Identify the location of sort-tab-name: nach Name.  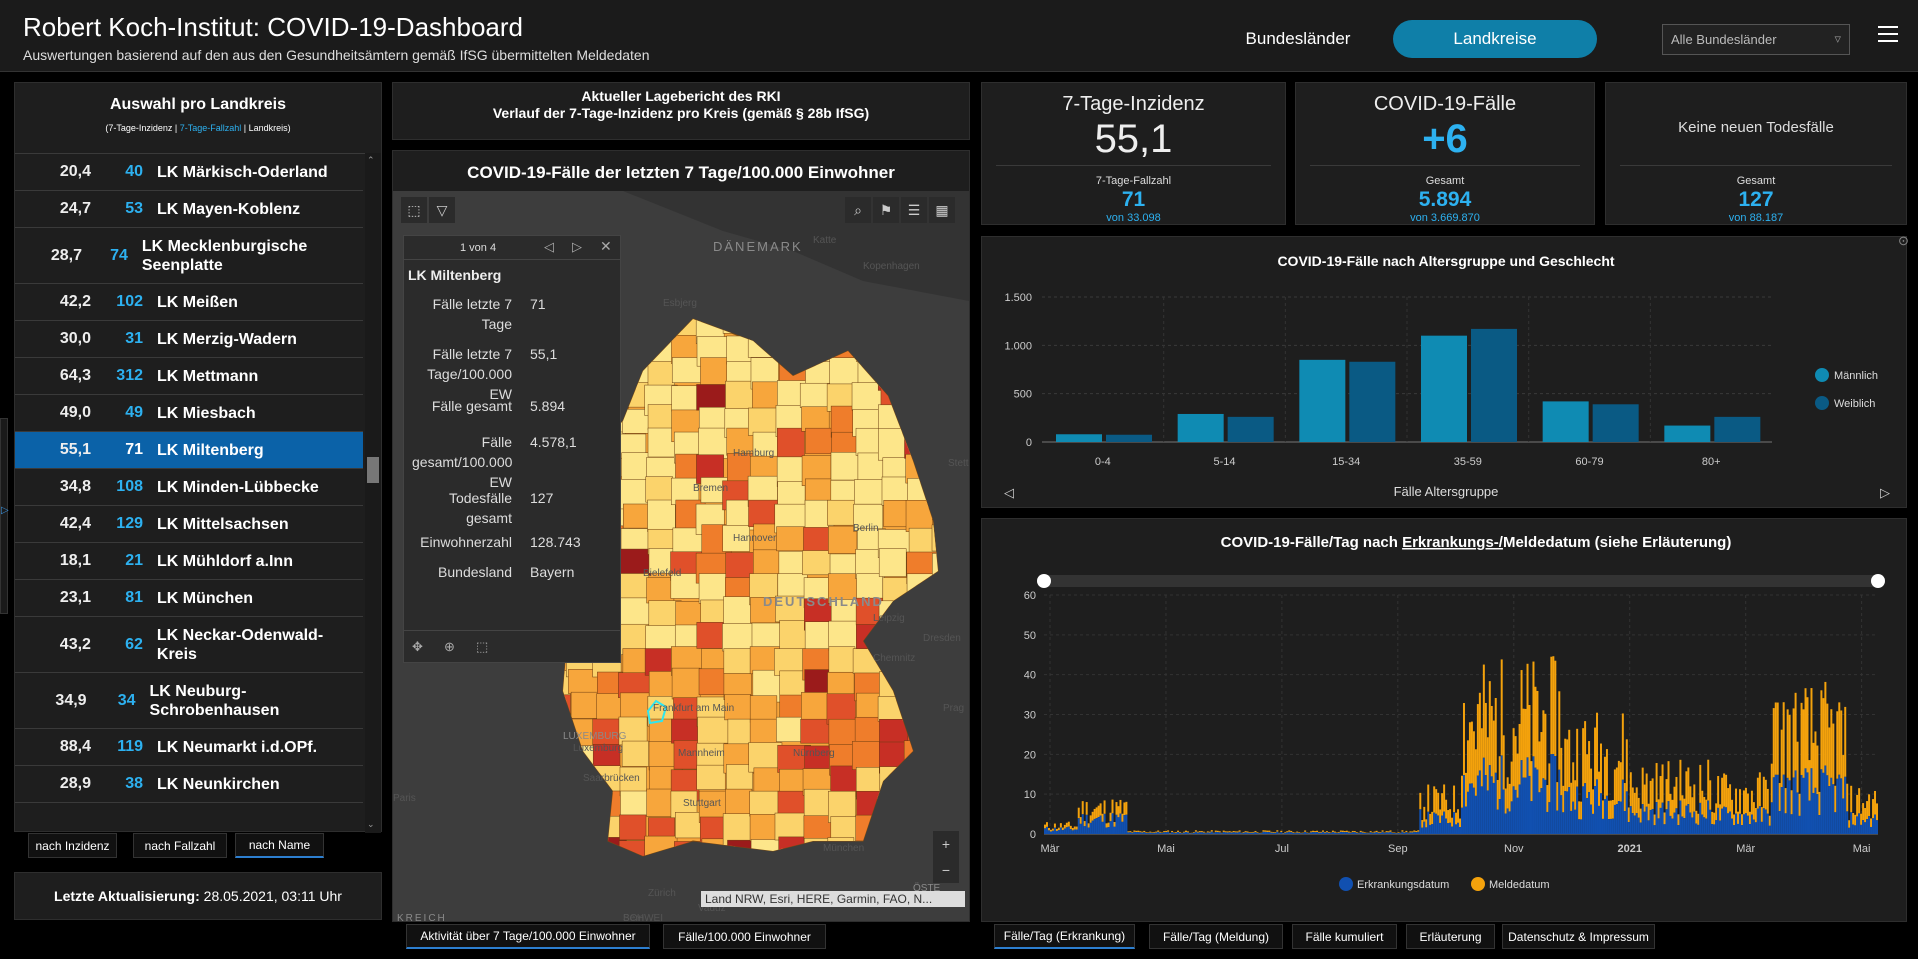
(279, 845).